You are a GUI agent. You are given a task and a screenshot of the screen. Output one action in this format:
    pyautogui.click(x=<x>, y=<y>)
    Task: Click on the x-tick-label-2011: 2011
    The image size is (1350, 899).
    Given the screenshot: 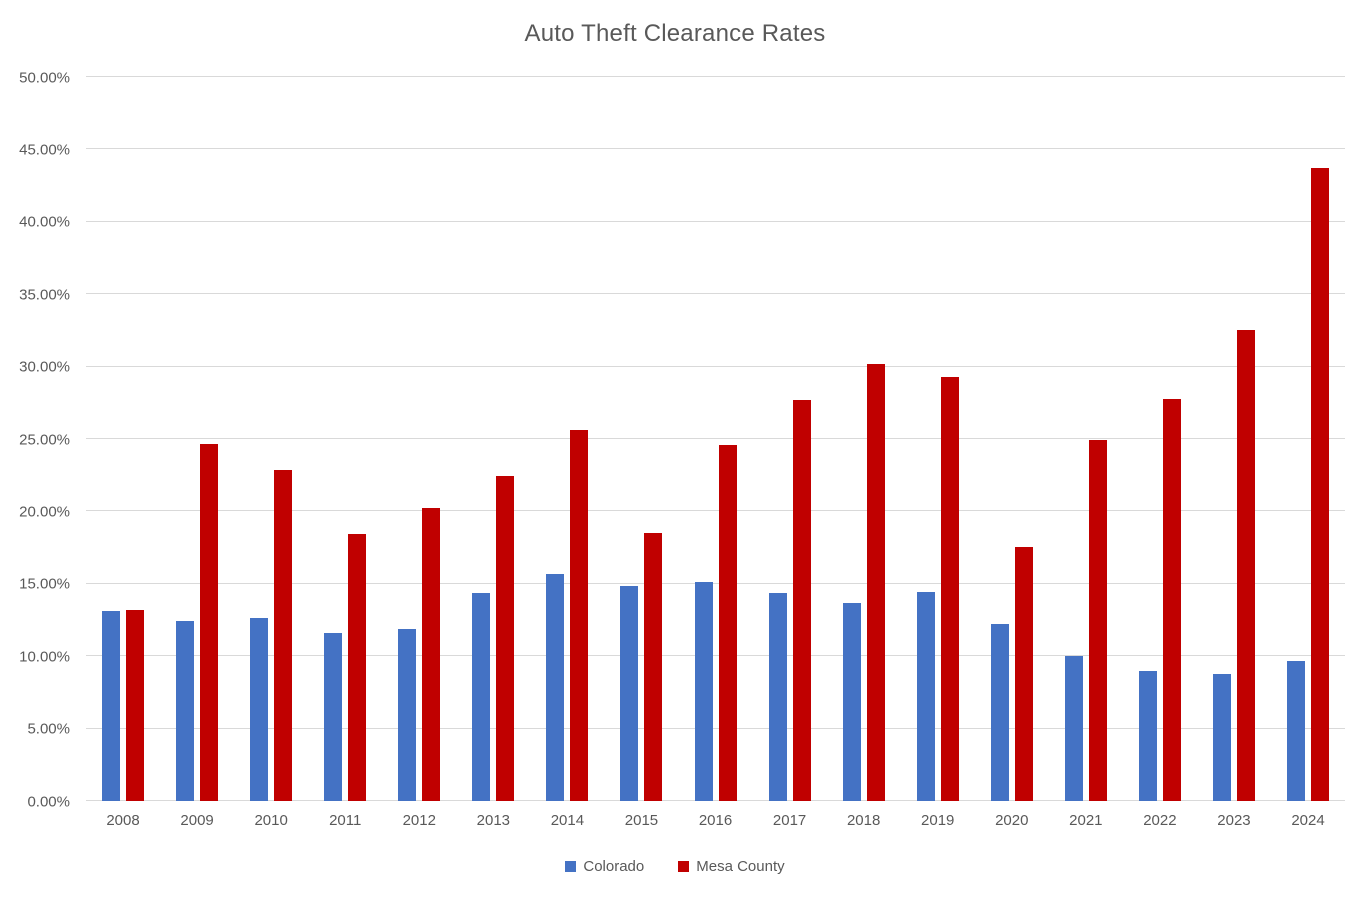 What is the action you would take?
    pyautogui.click(x=345, y=820)
    